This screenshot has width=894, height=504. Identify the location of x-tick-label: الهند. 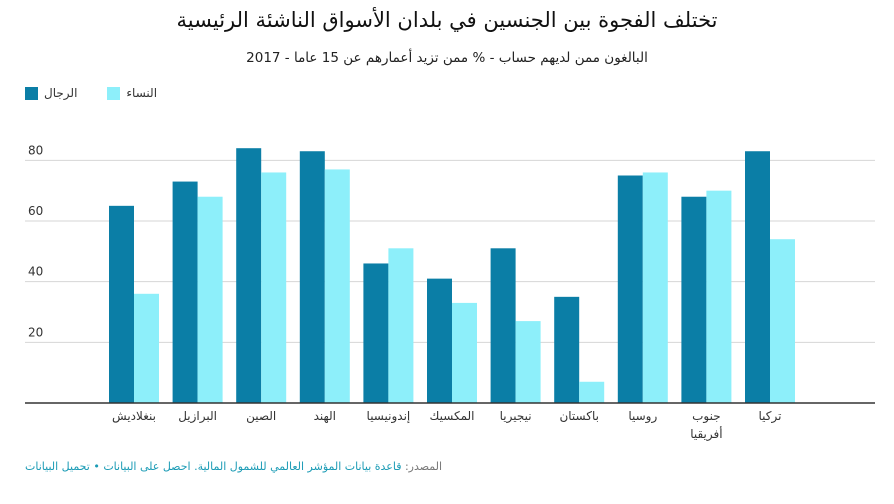
(325, 416).